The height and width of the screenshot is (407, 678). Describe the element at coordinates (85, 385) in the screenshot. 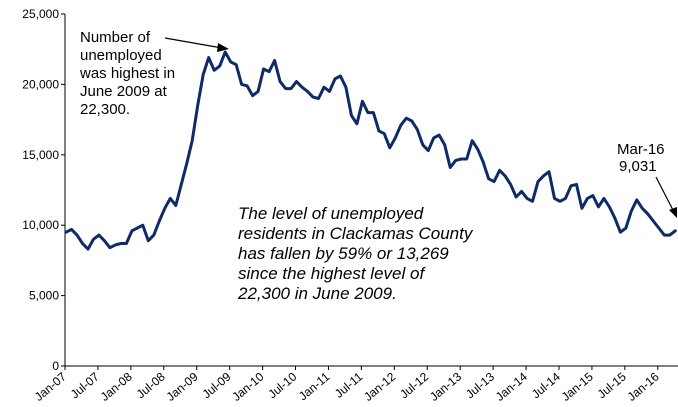

I see `x-tick-label: Jul-07` at that location.